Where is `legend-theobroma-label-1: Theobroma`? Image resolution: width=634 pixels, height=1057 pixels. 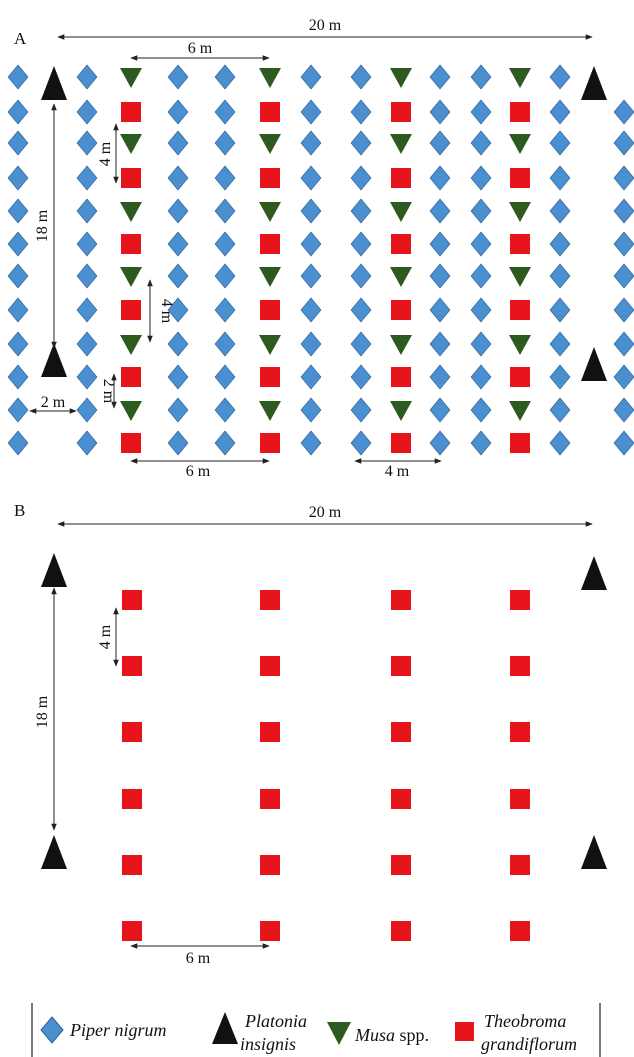
legend-theobroma-label-1: Theobroma is located at coordinates (525, 1021).